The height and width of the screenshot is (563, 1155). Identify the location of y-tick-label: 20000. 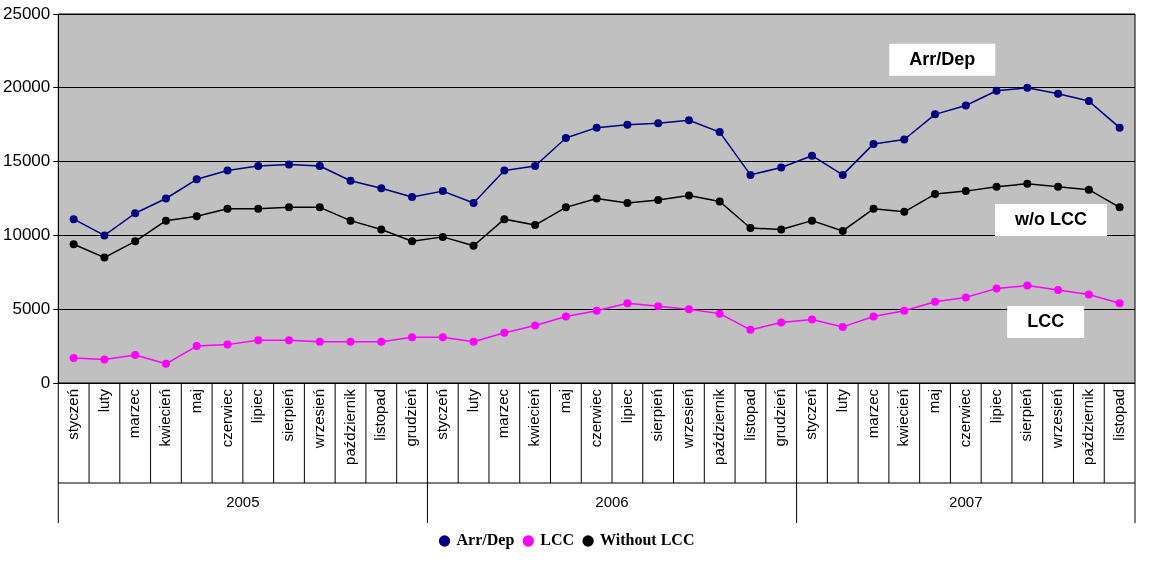
(26, 87).